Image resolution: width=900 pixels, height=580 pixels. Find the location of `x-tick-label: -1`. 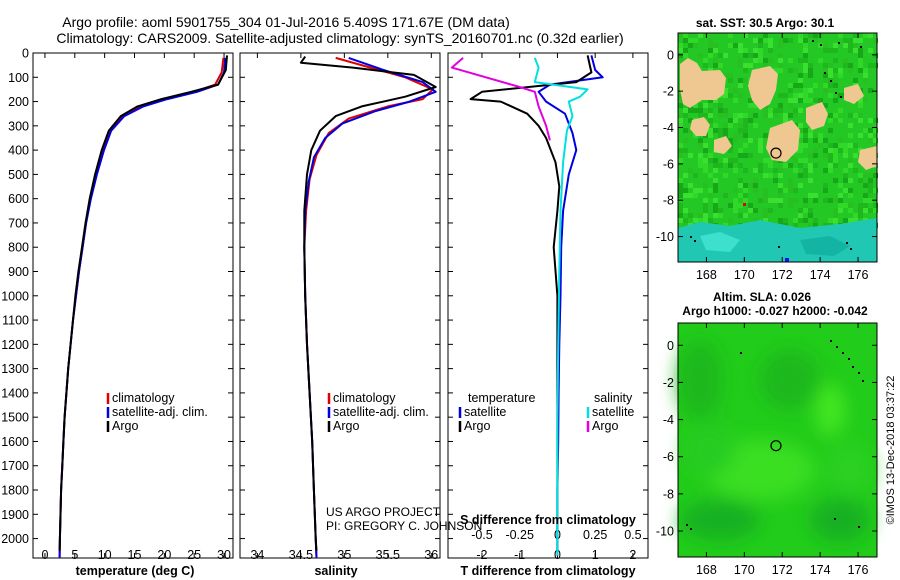

x-tick-label: -1 is located at coordinates (519, 555).